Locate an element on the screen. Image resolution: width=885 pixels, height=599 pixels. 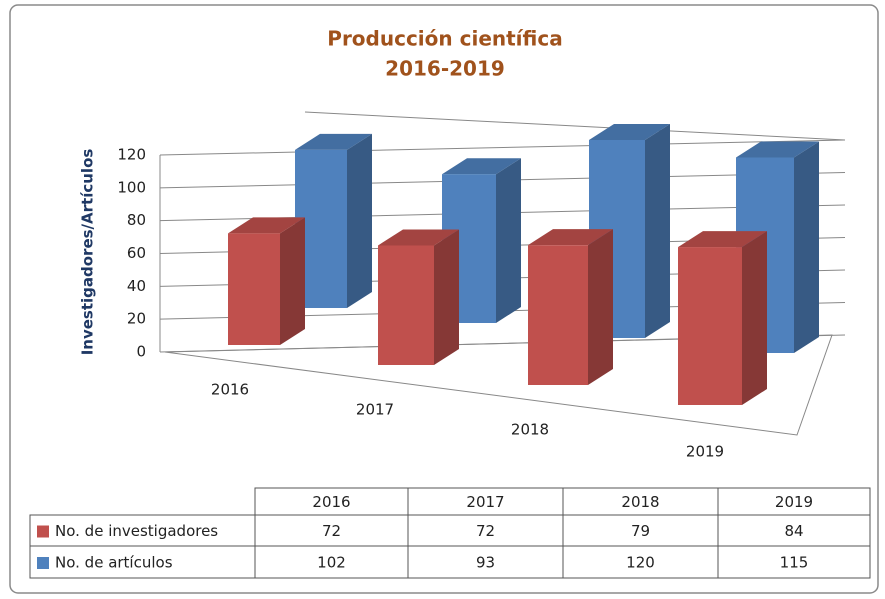
table-header: 2019 is located at coordinates (794, 502).